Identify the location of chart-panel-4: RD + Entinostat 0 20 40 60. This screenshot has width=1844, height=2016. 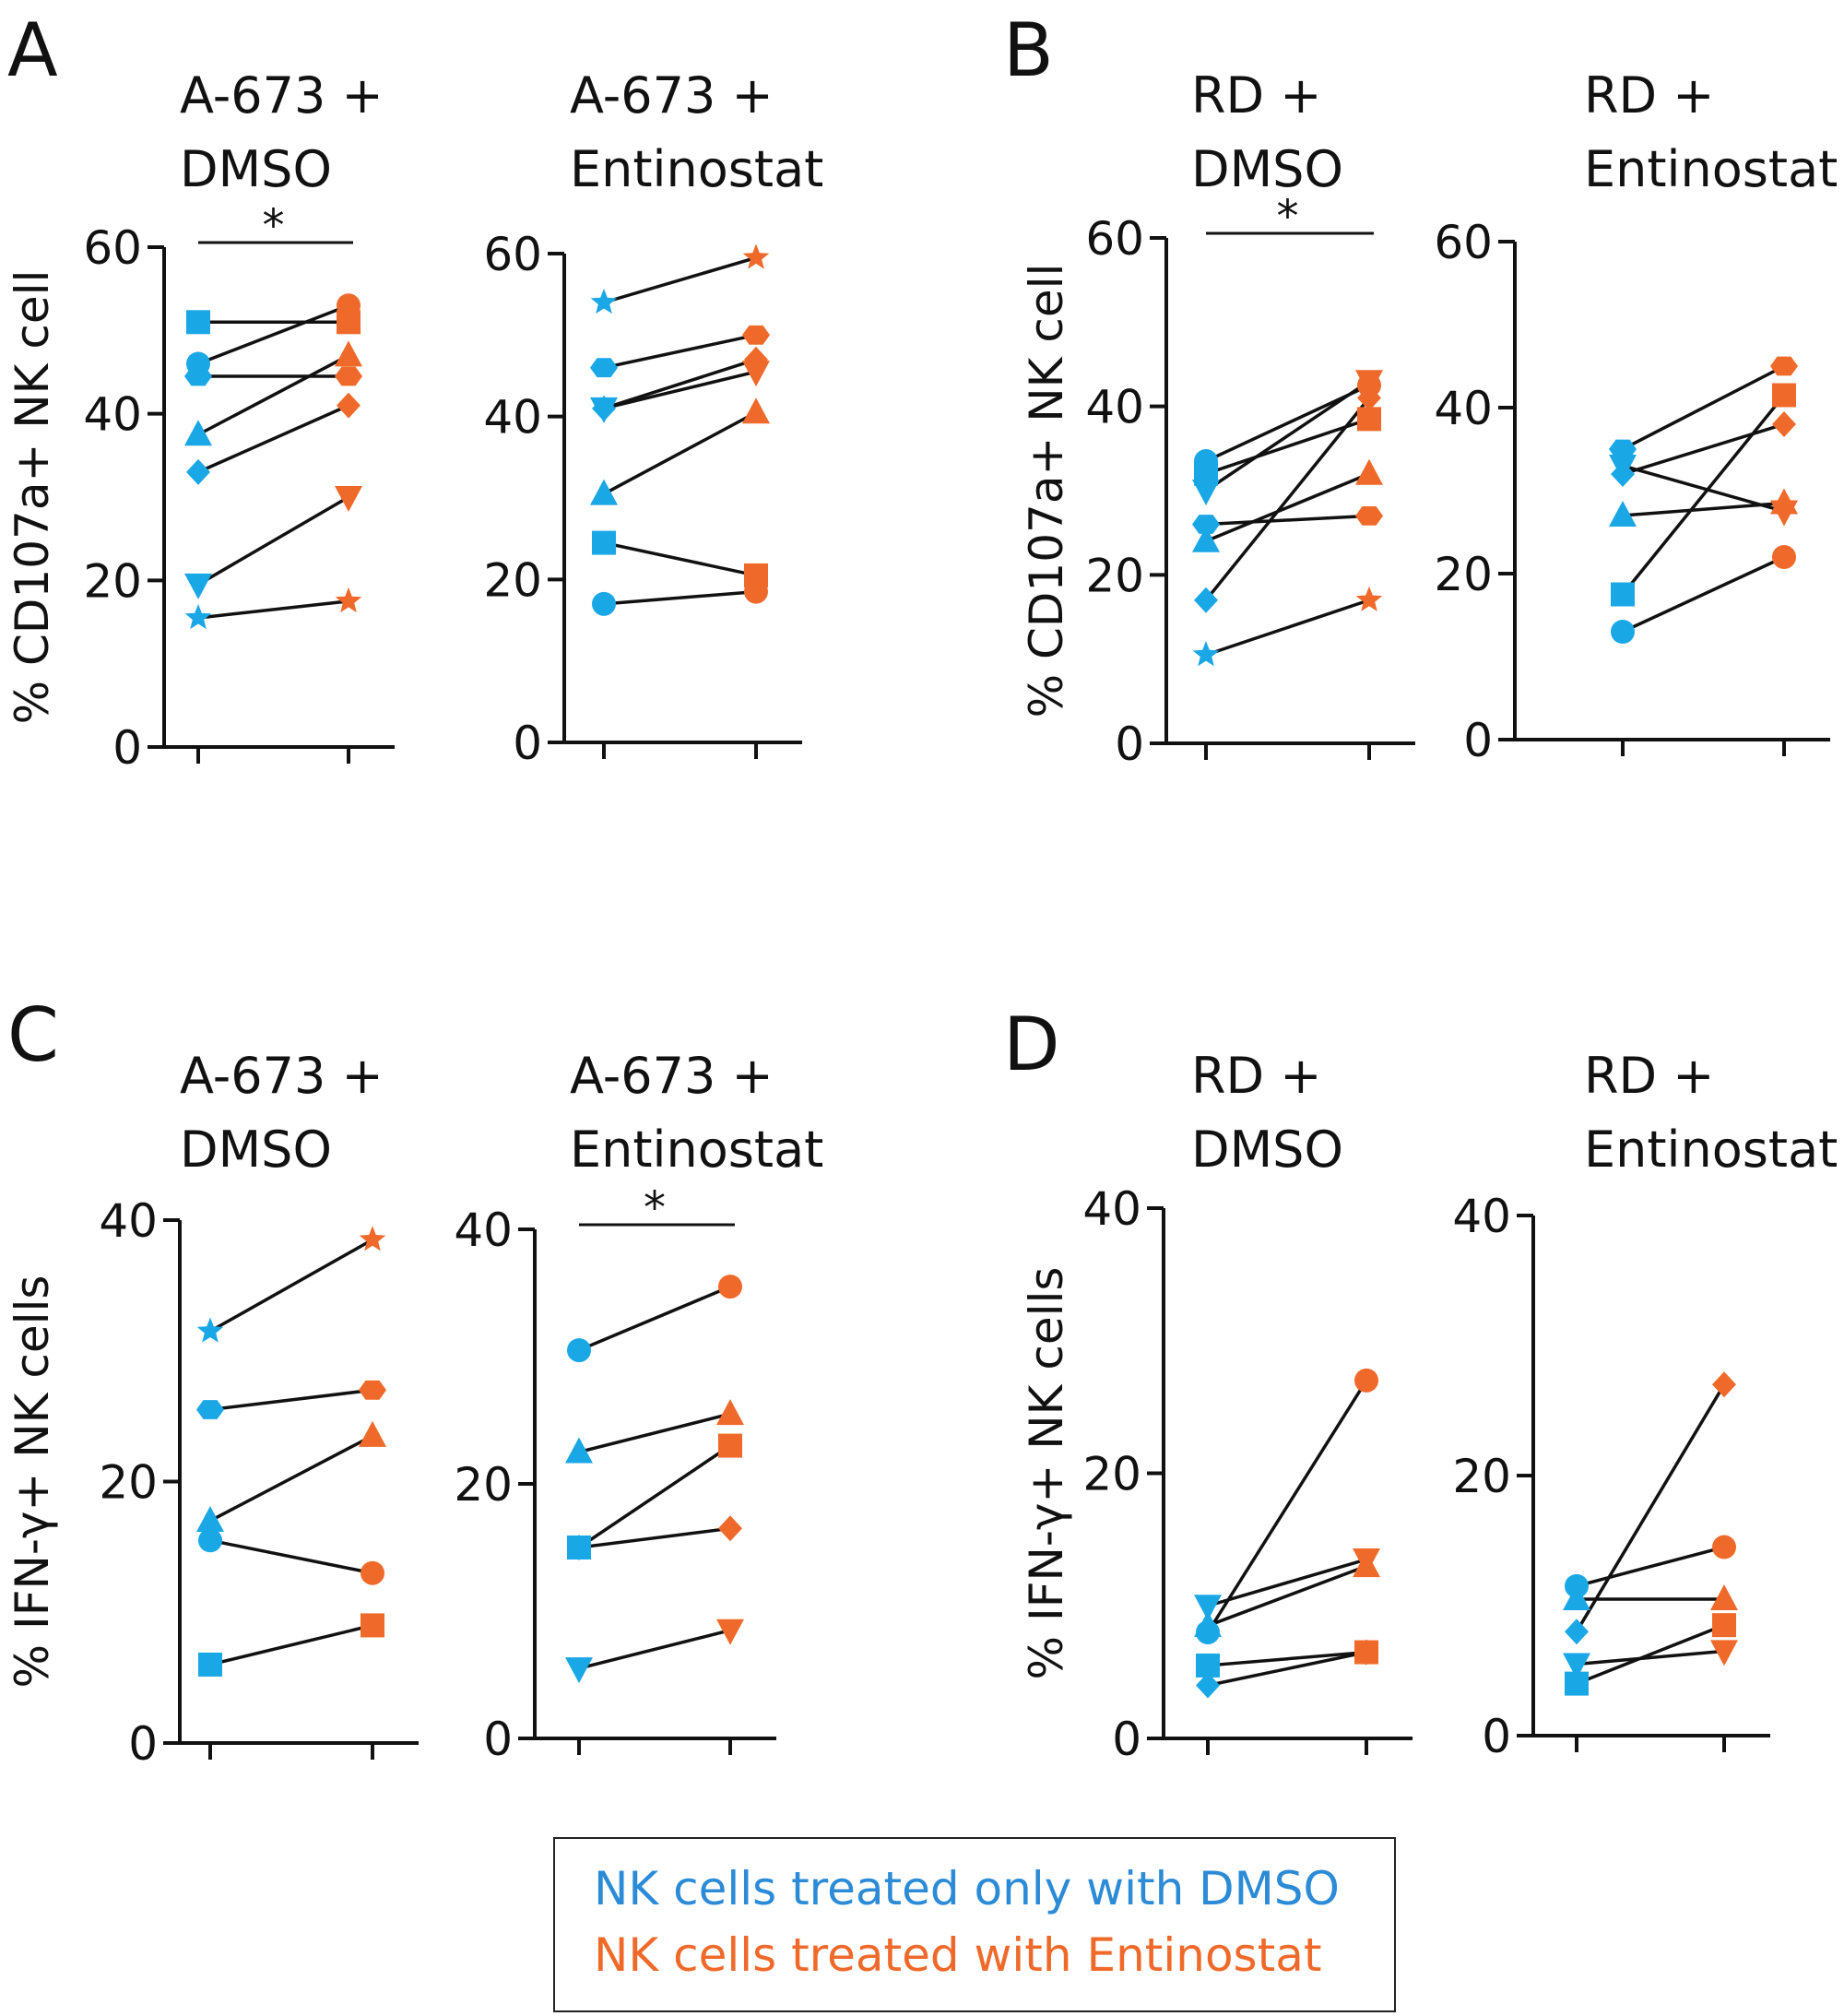
(1636, 416).